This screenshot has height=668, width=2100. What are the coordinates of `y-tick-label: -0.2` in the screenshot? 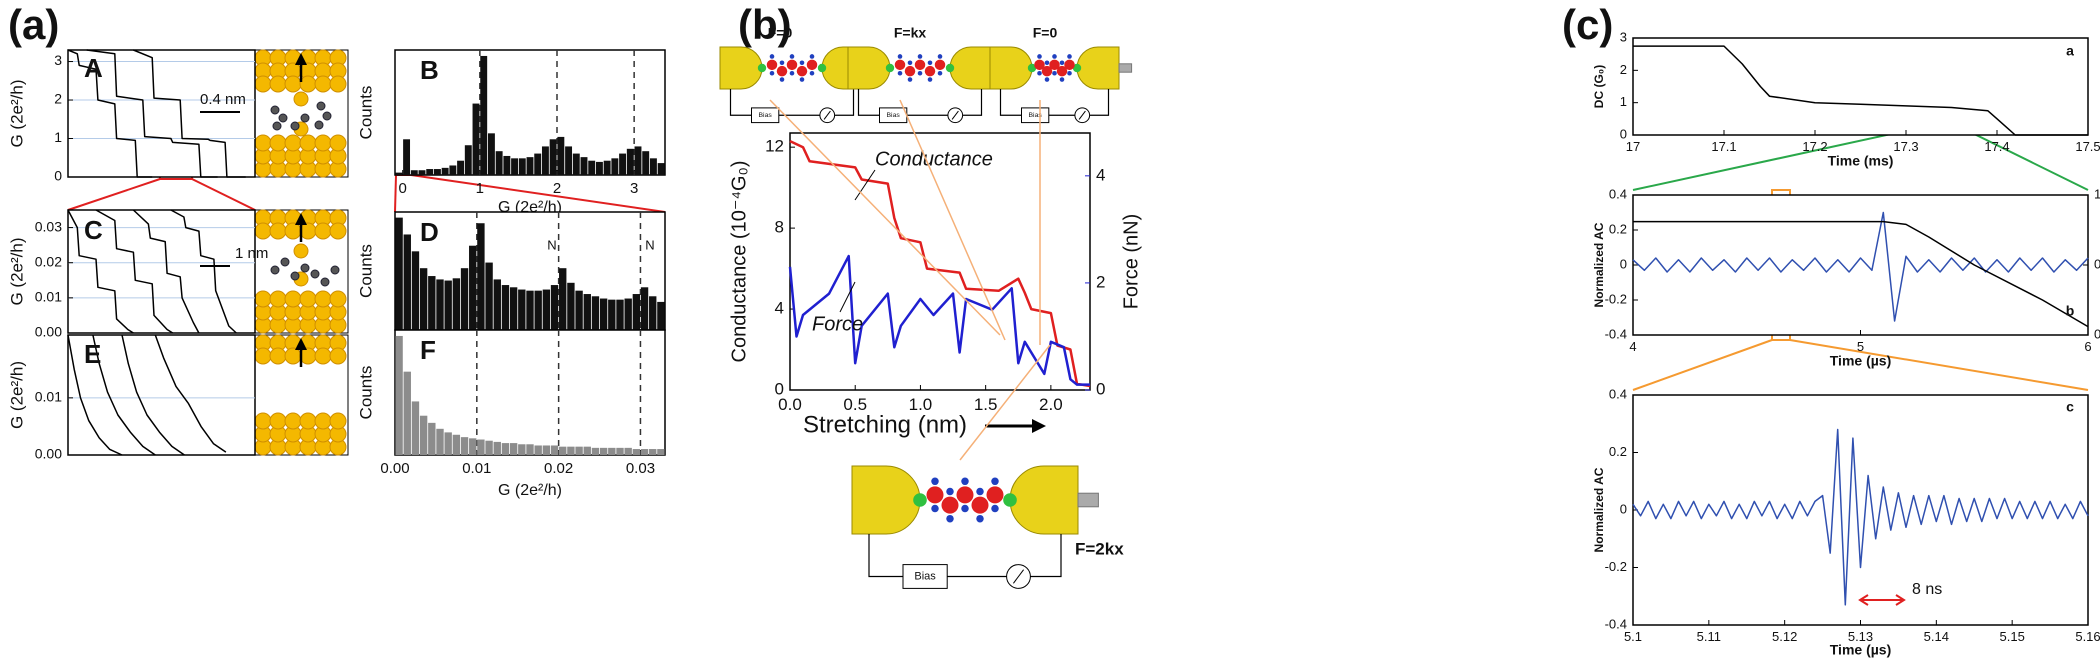 It's located at (1616, 566).